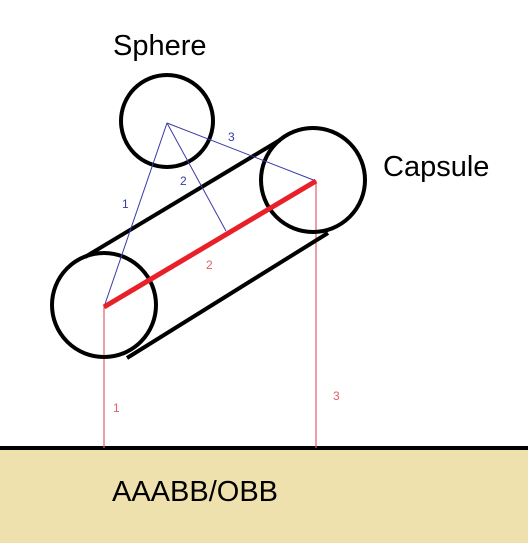 This screenshot has height=543, width=528. I want to click on sphere-circle, so click(167, 121).